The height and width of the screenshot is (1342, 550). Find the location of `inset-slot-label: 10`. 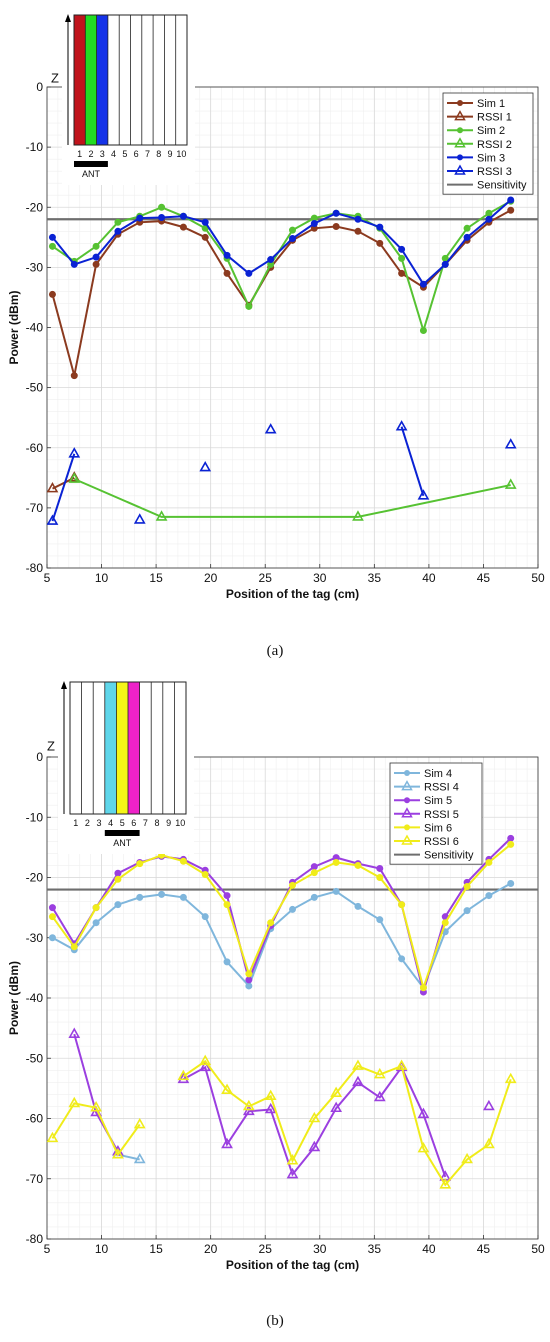

inset-slot-label: 10 is located at coordinates (181, 154).